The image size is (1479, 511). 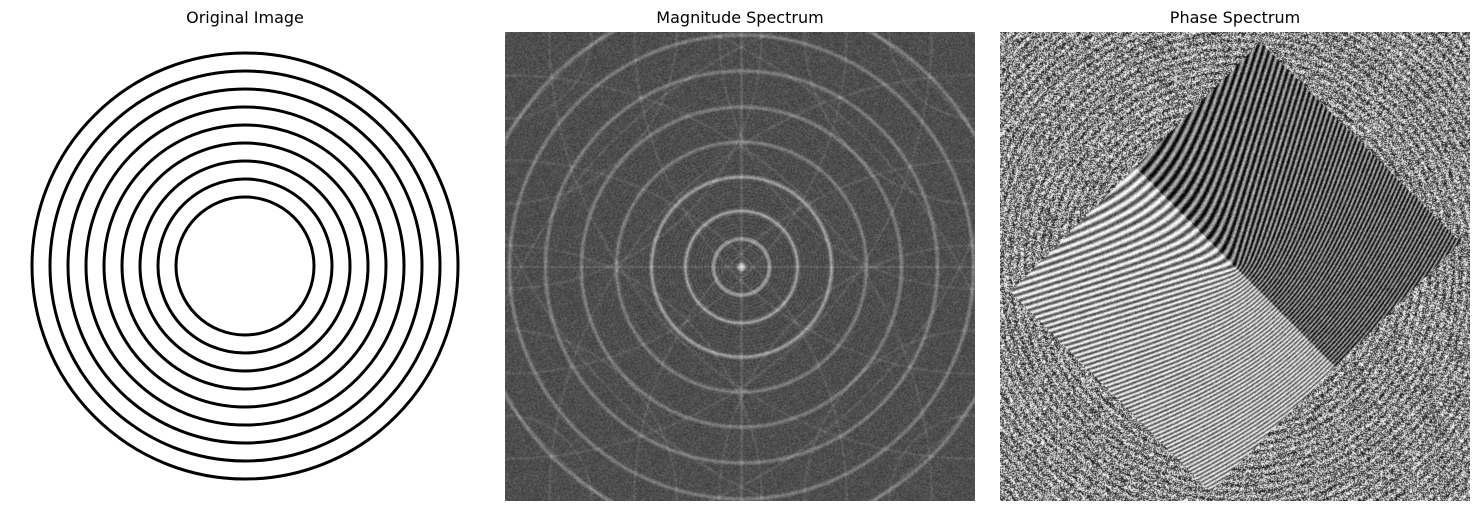 What do you see at coordinates (245, 17) in the screenshot?
I see `panel-title-original: Original Image` at bounding box center [245, 17].